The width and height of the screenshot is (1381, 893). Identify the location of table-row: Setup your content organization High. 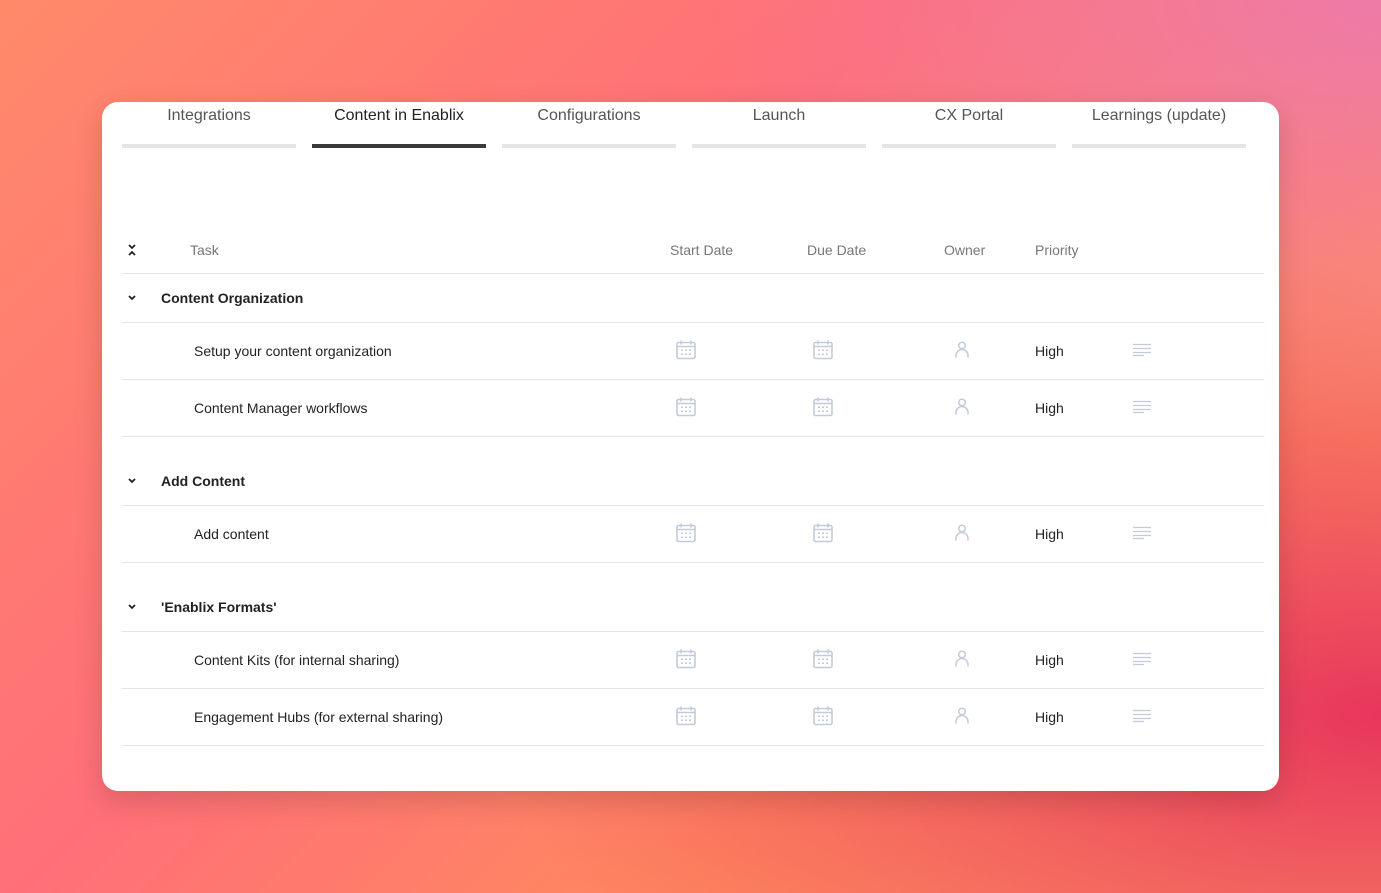
(693, 351).